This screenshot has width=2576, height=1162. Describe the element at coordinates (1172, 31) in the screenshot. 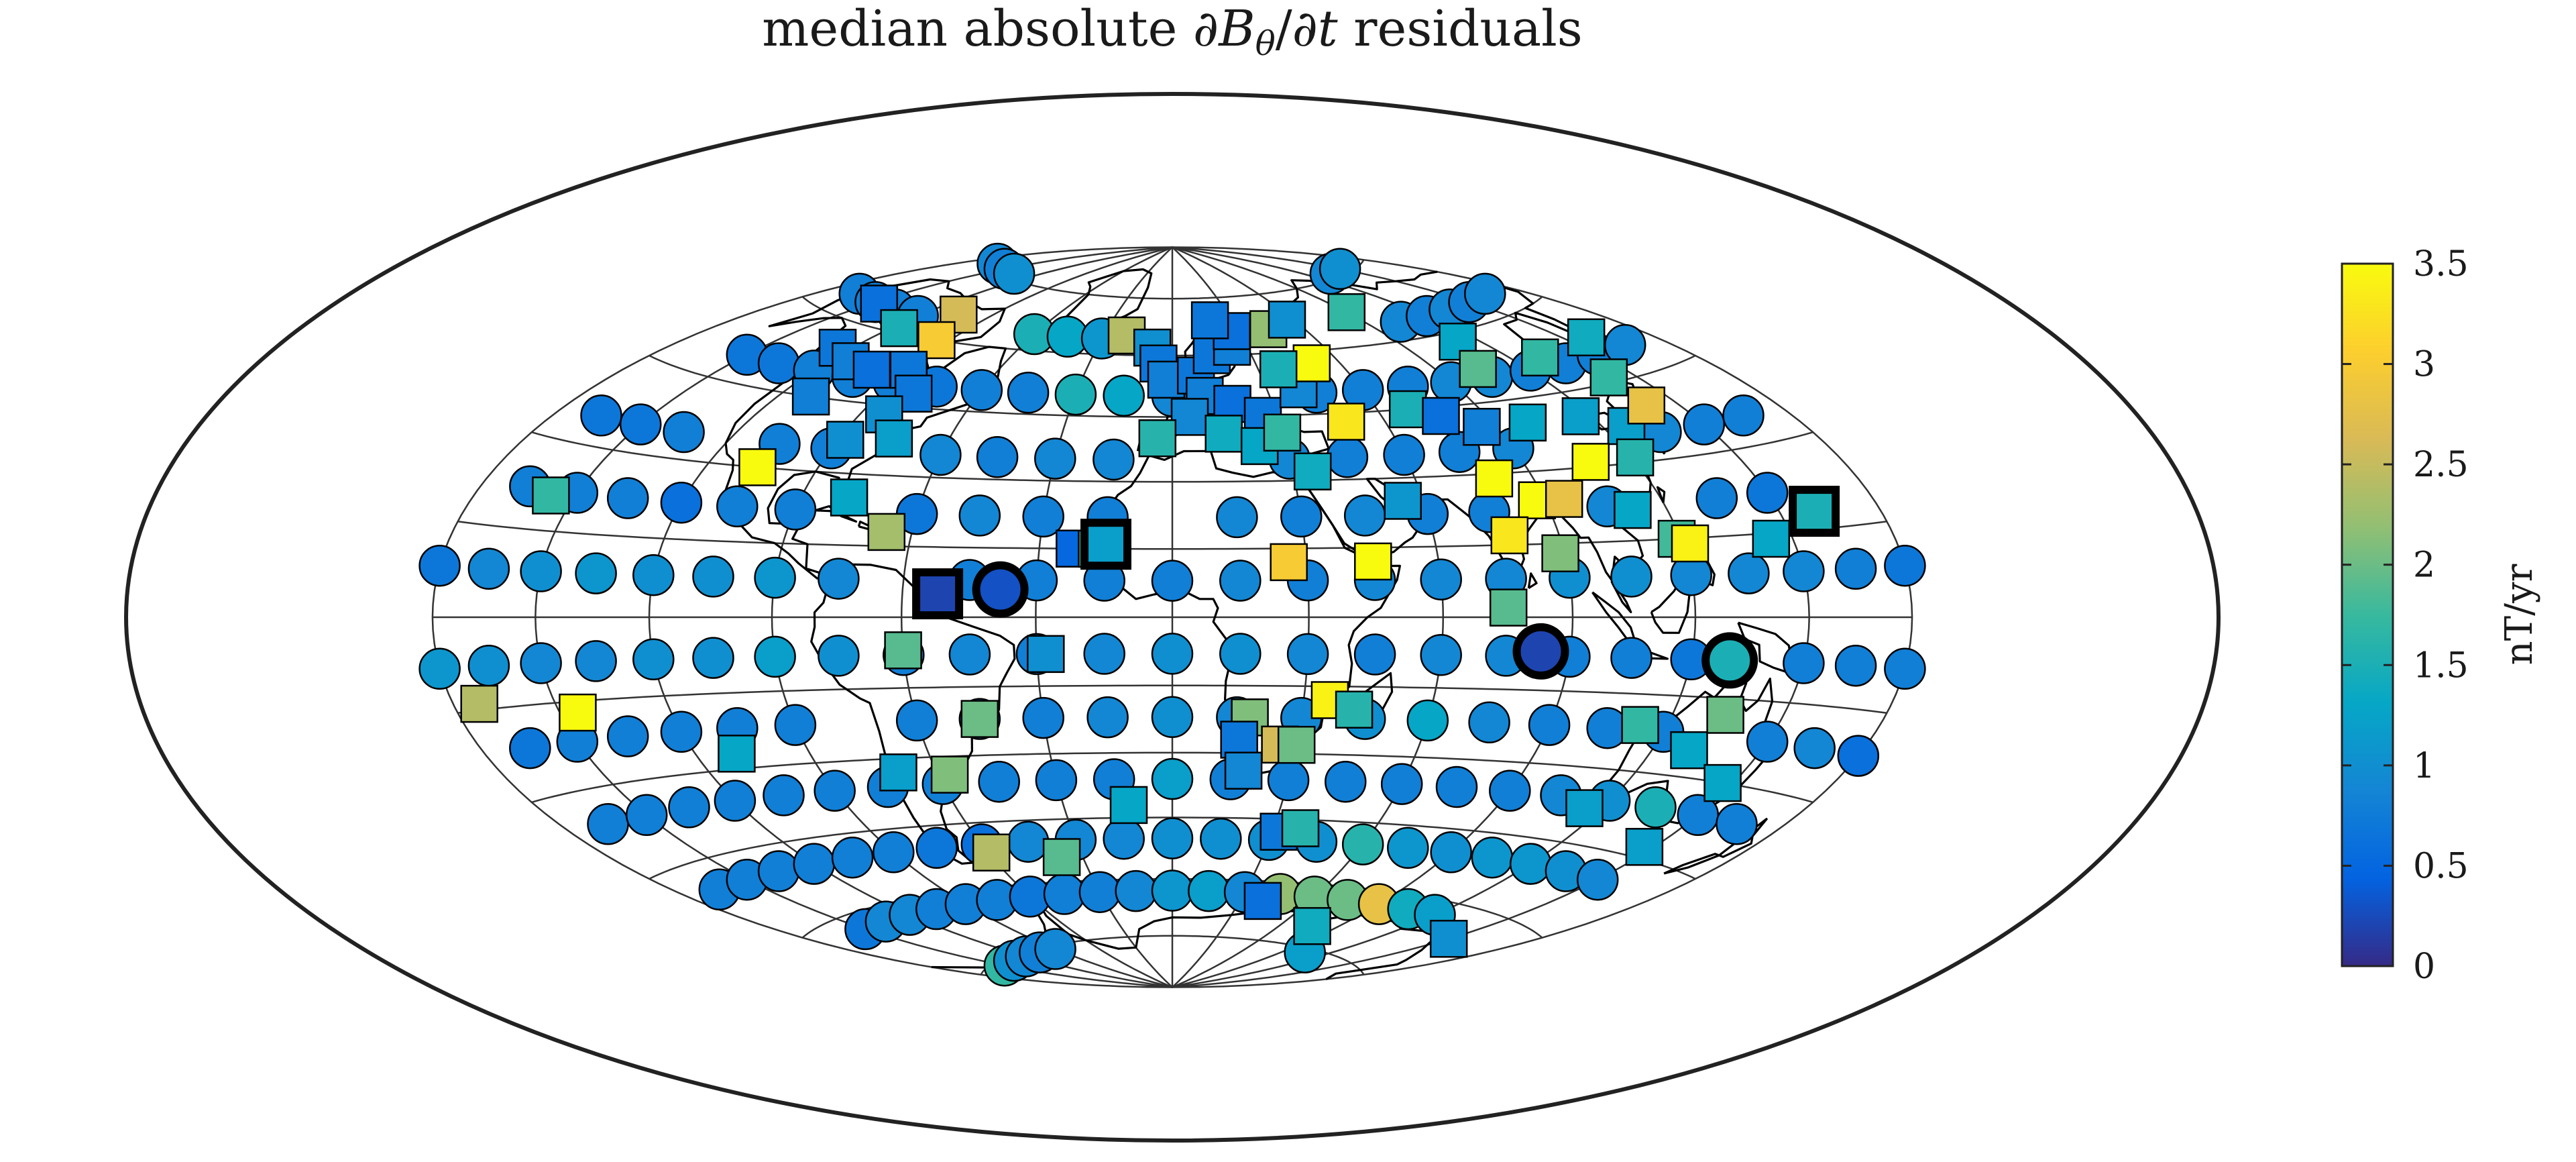

I see `chart-title: median absolute ∂Bθ/∂t residuals` at that location.